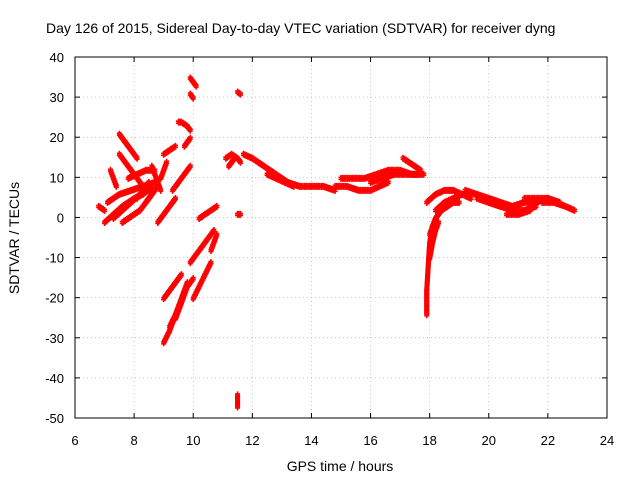 This screenshot has width=640, height=480. What do you see at coordinates (429, 440) in the screenshot?
I see `x-tick-label: 18` at bounding box center [429, 440].